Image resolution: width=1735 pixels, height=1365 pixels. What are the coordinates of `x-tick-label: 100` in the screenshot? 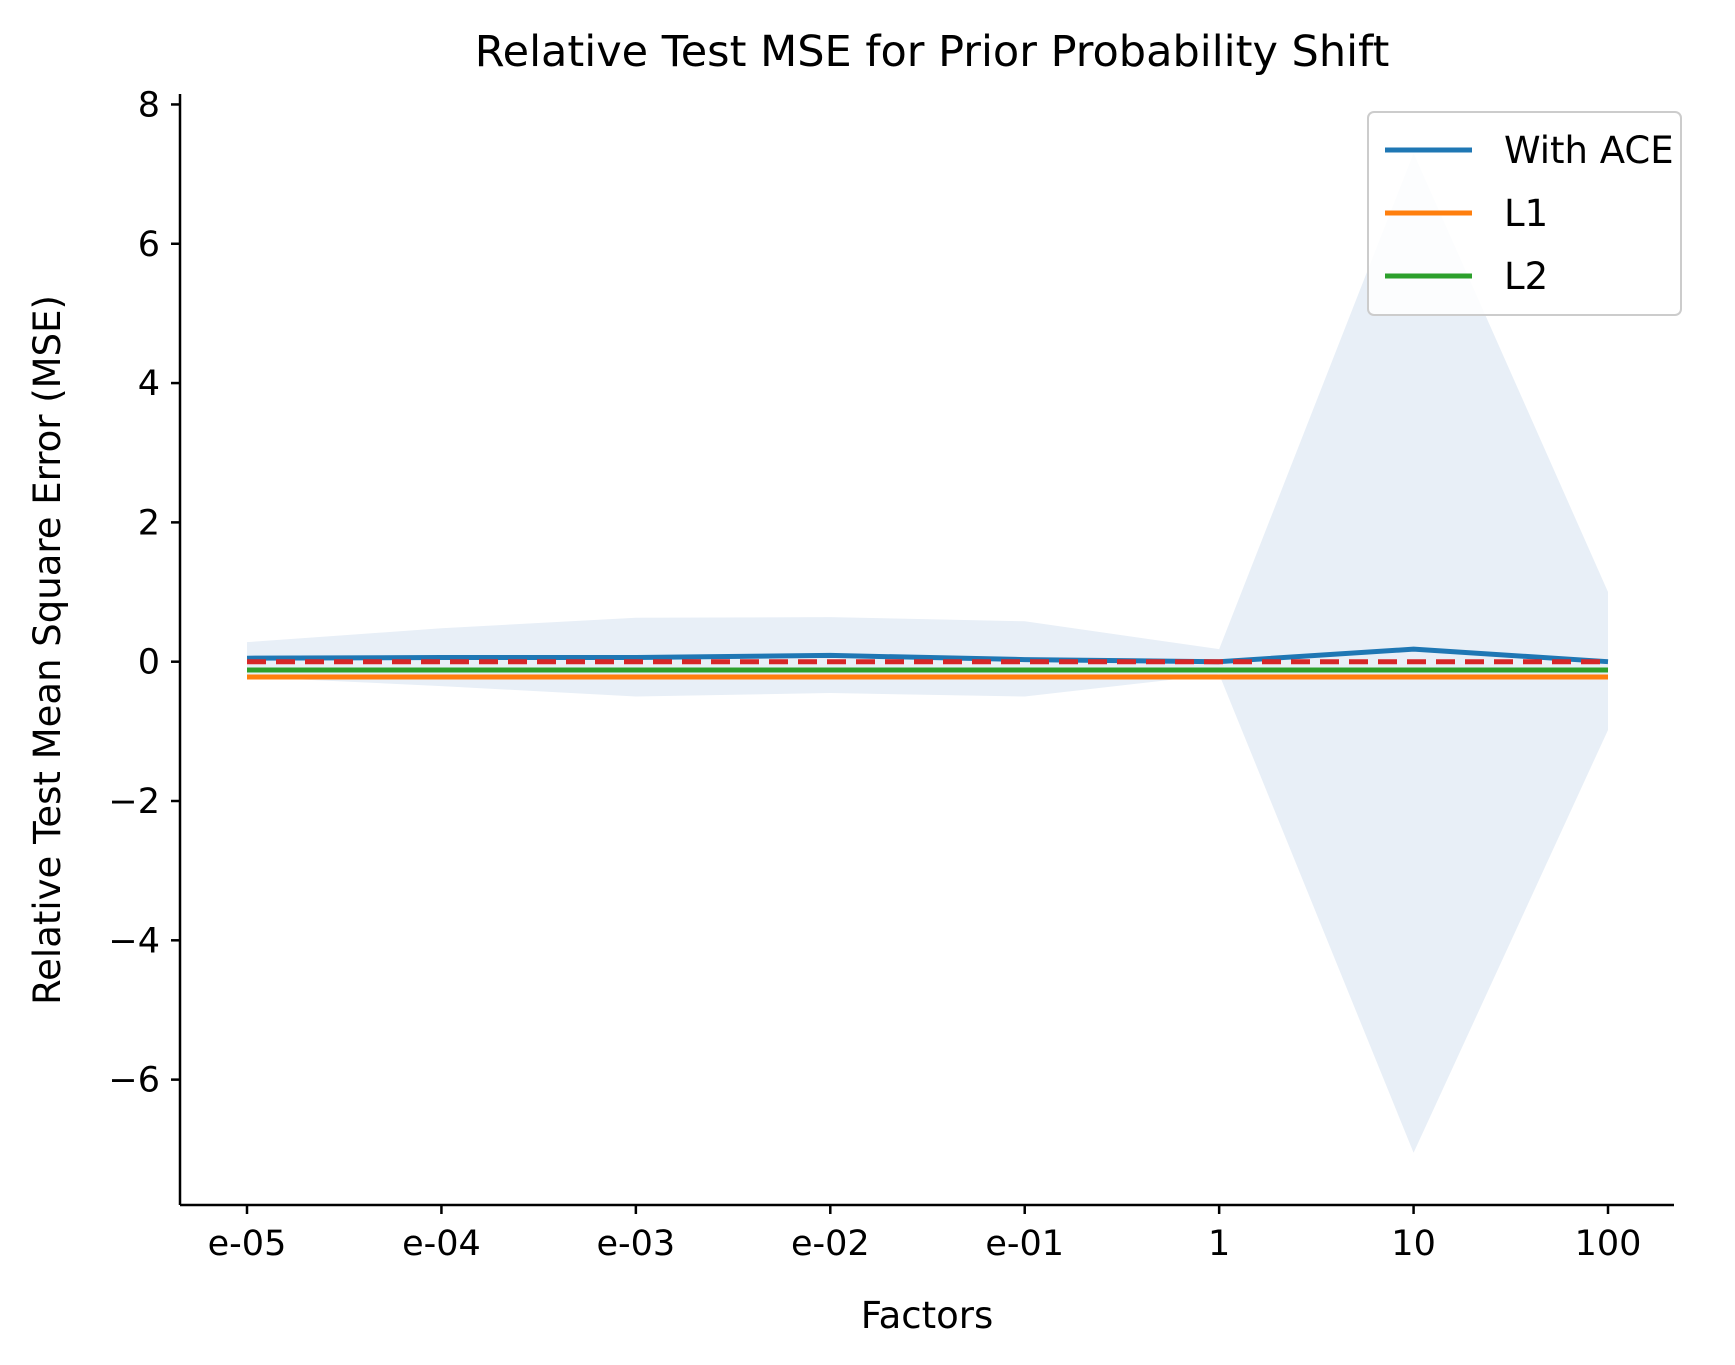 It's located at (1608, 1244).